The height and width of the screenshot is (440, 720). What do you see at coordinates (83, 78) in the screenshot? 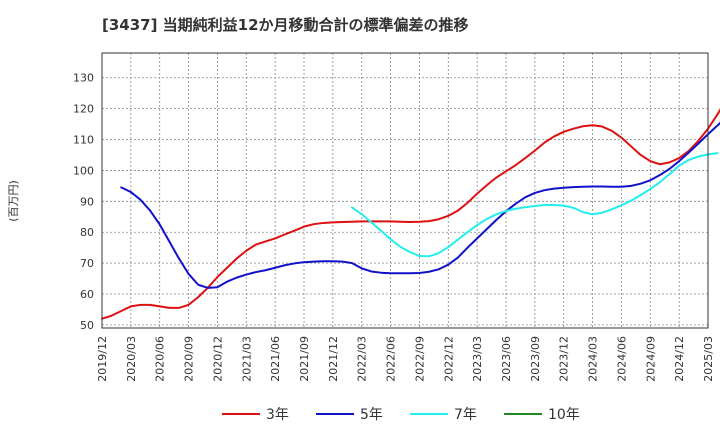
I see `y-tick-label: 130` at bounding box center [83, 78].